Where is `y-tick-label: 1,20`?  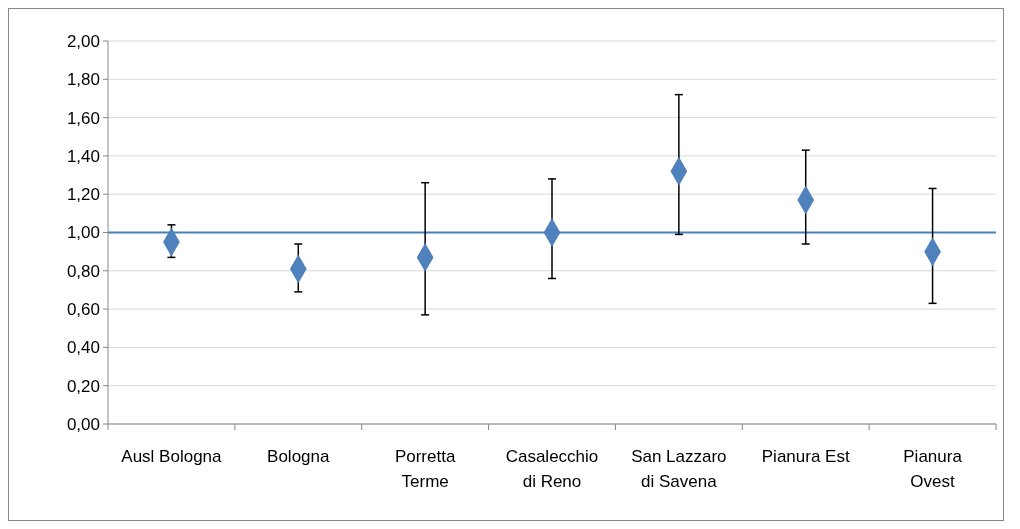 y-tick-label: 1,20 is located at coordinates (83, 195).